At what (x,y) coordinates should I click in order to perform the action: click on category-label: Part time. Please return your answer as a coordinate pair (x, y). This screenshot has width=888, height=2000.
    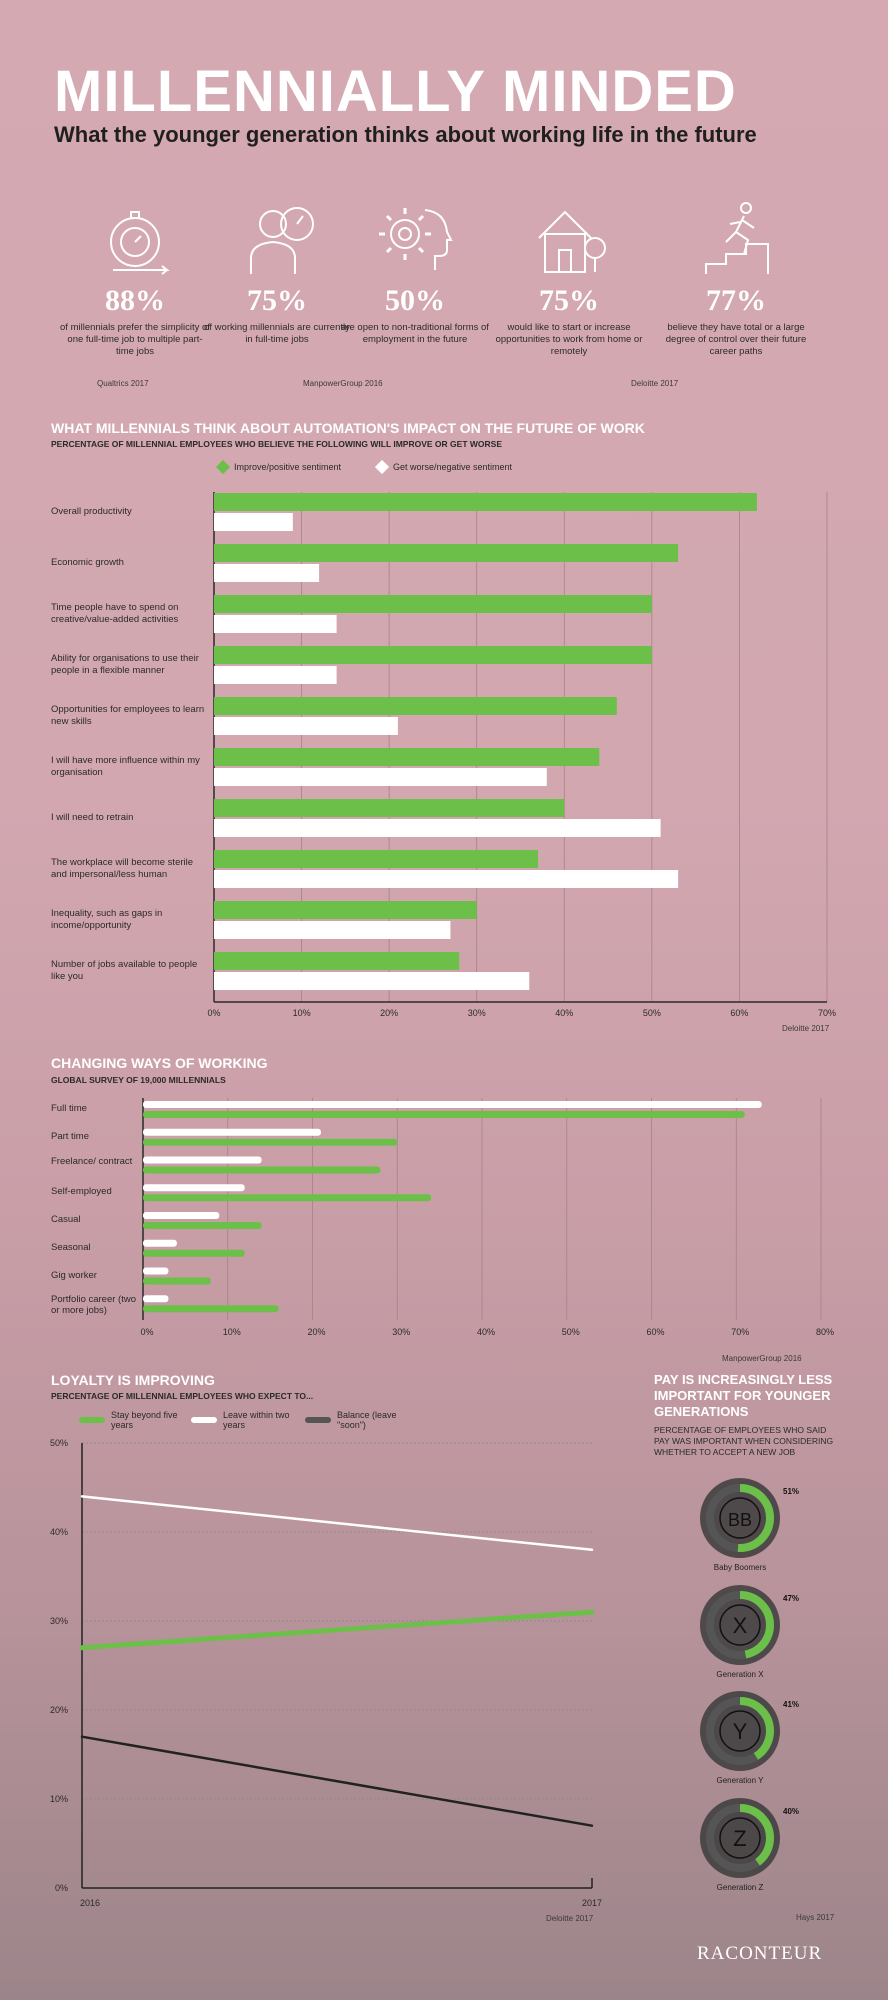
    Looking at the image, I should click on (70, 1136).